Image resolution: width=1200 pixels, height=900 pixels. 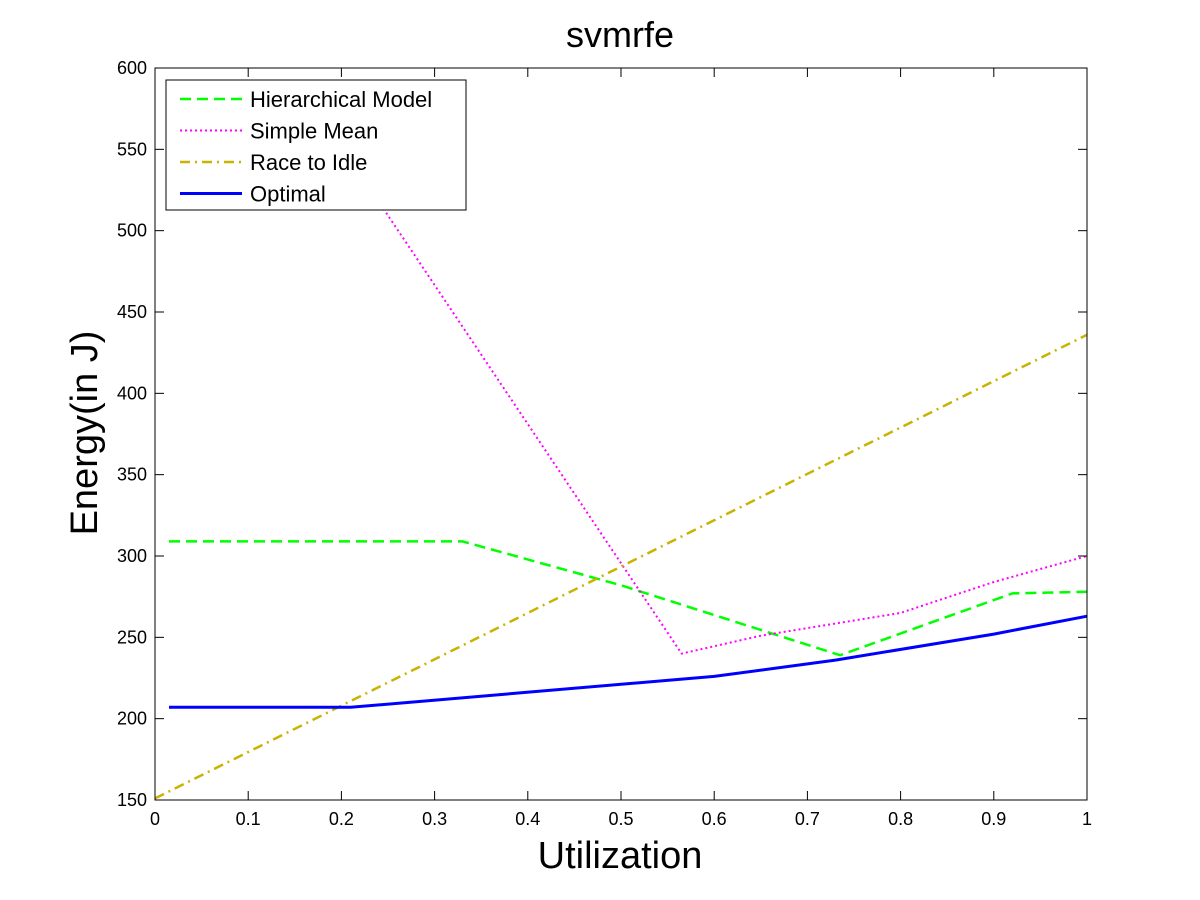 What do you see at coordinates (993, 819) in the screenshot?
I see `x-tick-label: 0.9` at bounding box center [993, 819].